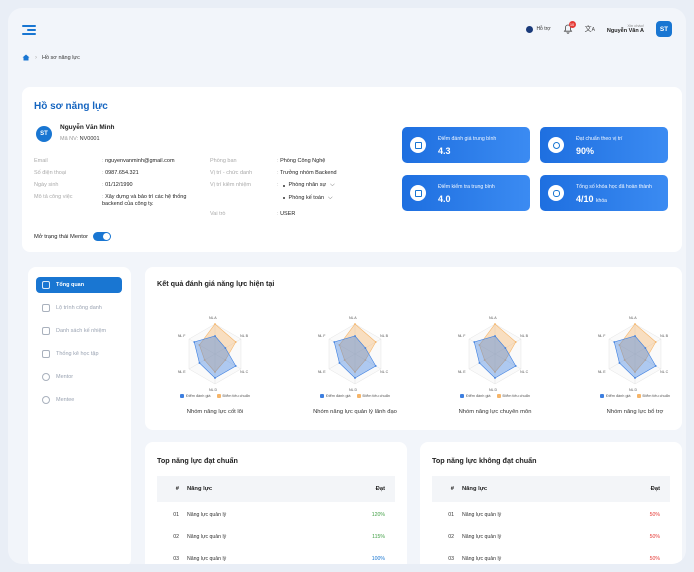  Describe the element at coordinates (29, 30) in the screenshot. I see `menu-toggle-icon` at that location.